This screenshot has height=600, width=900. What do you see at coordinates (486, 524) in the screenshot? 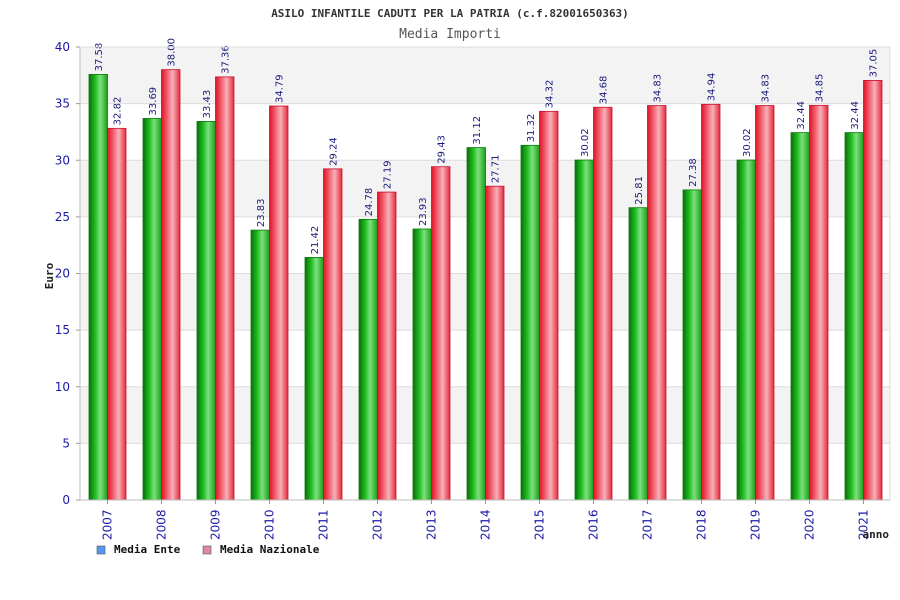
I see `x-tick-label: 2014` at bounding box center [486, 524].